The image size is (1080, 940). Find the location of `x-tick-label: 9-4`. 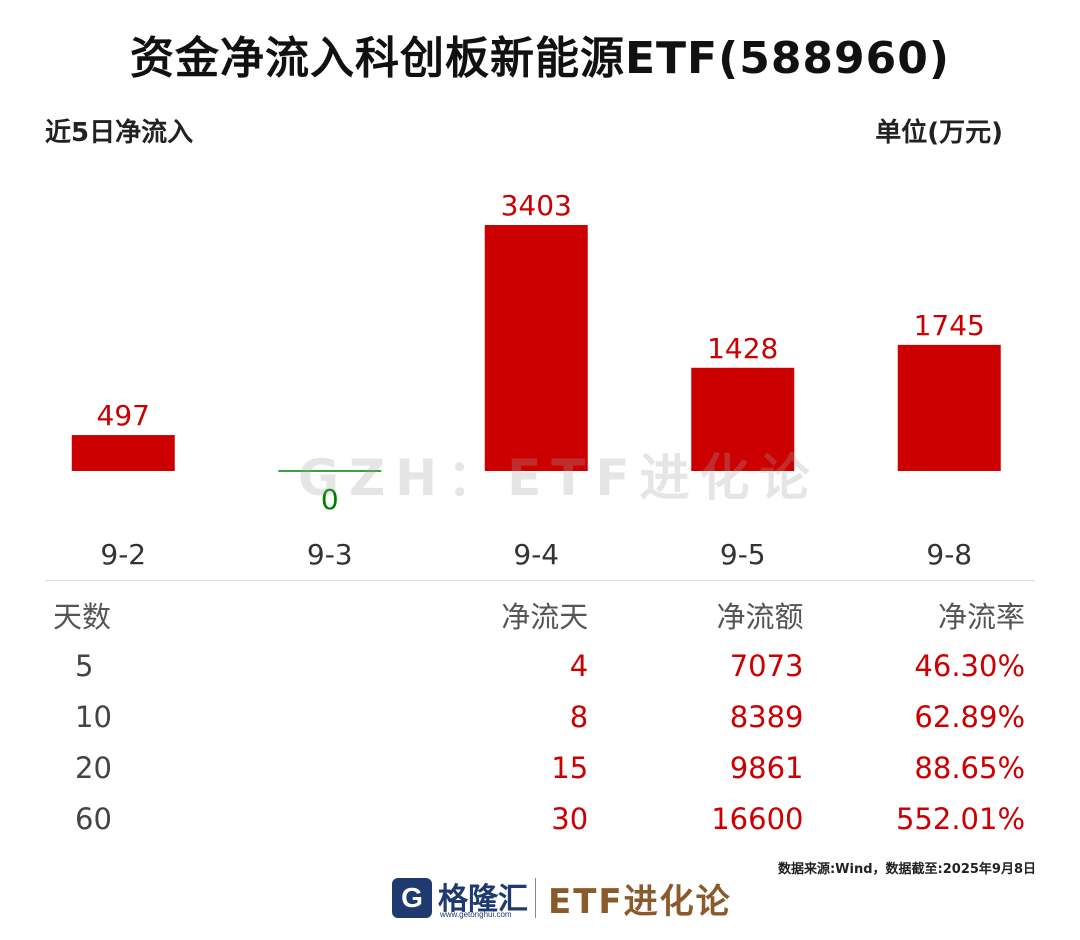

x-tick-label: 9-4 is located at coordinates (536, 554).